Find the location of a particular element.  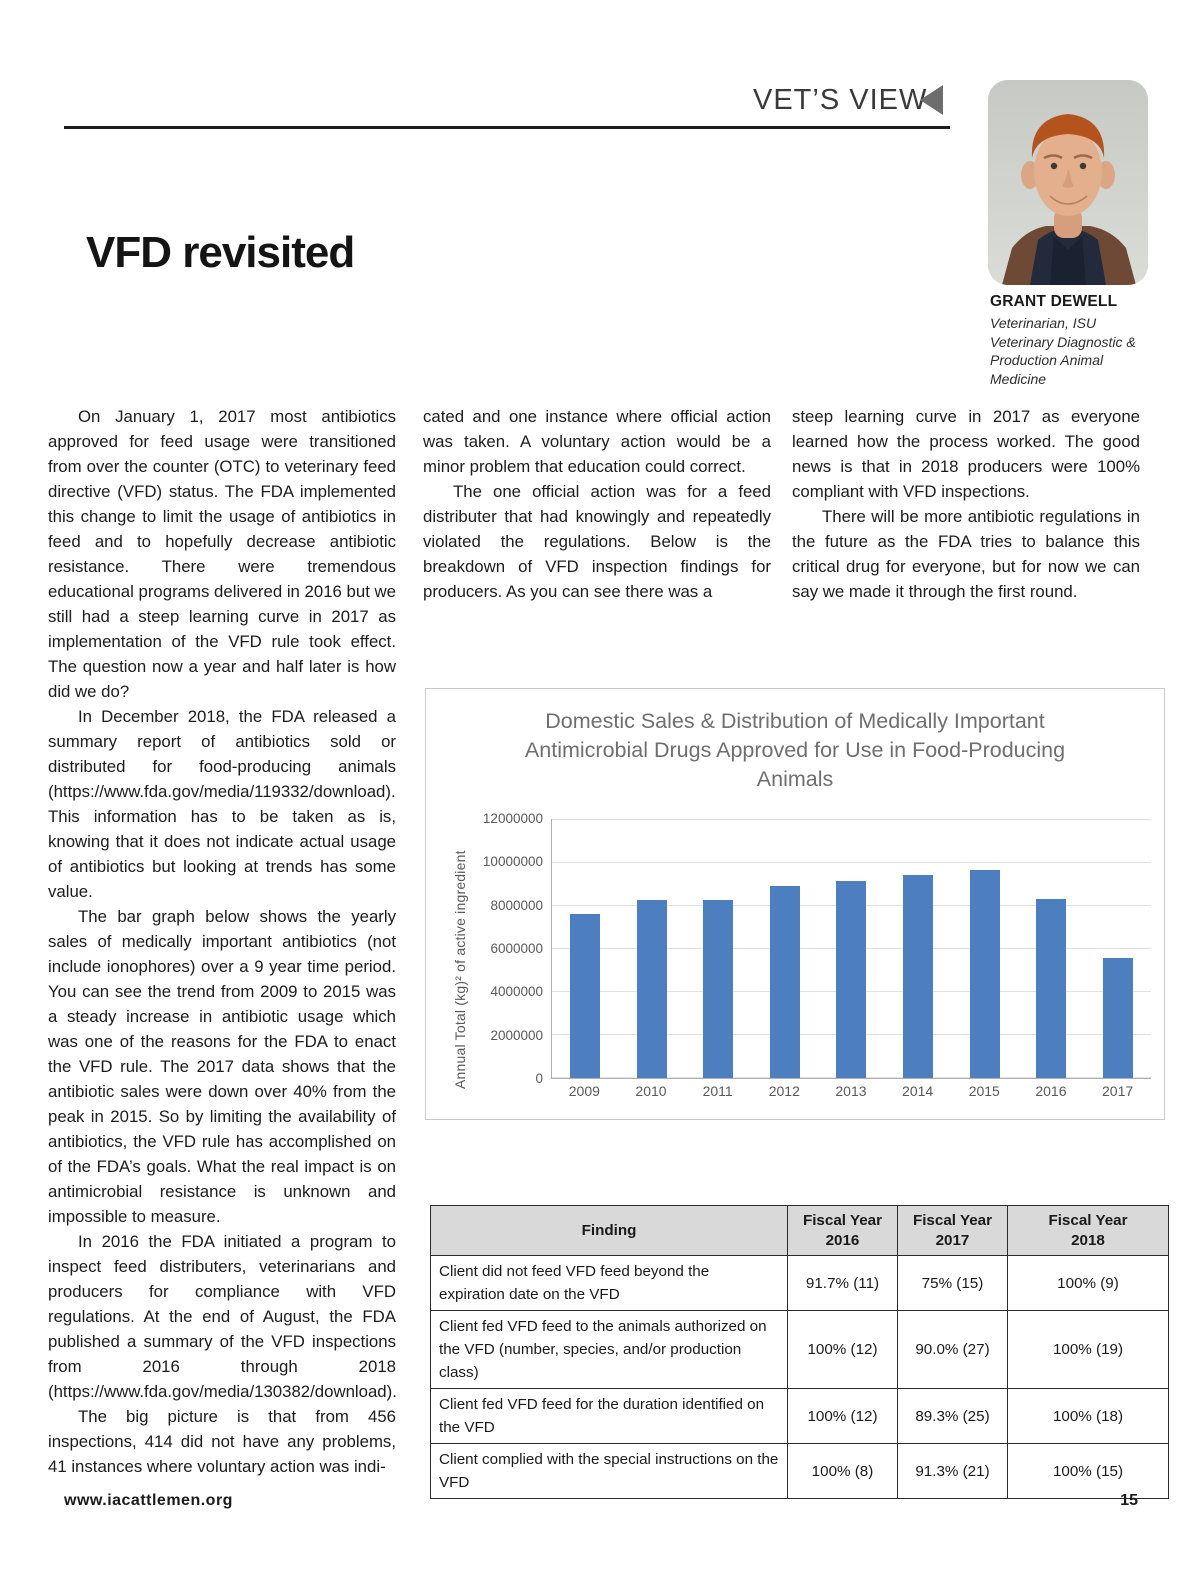

author-portrait-illustration is located at coordinates (1068, 182).